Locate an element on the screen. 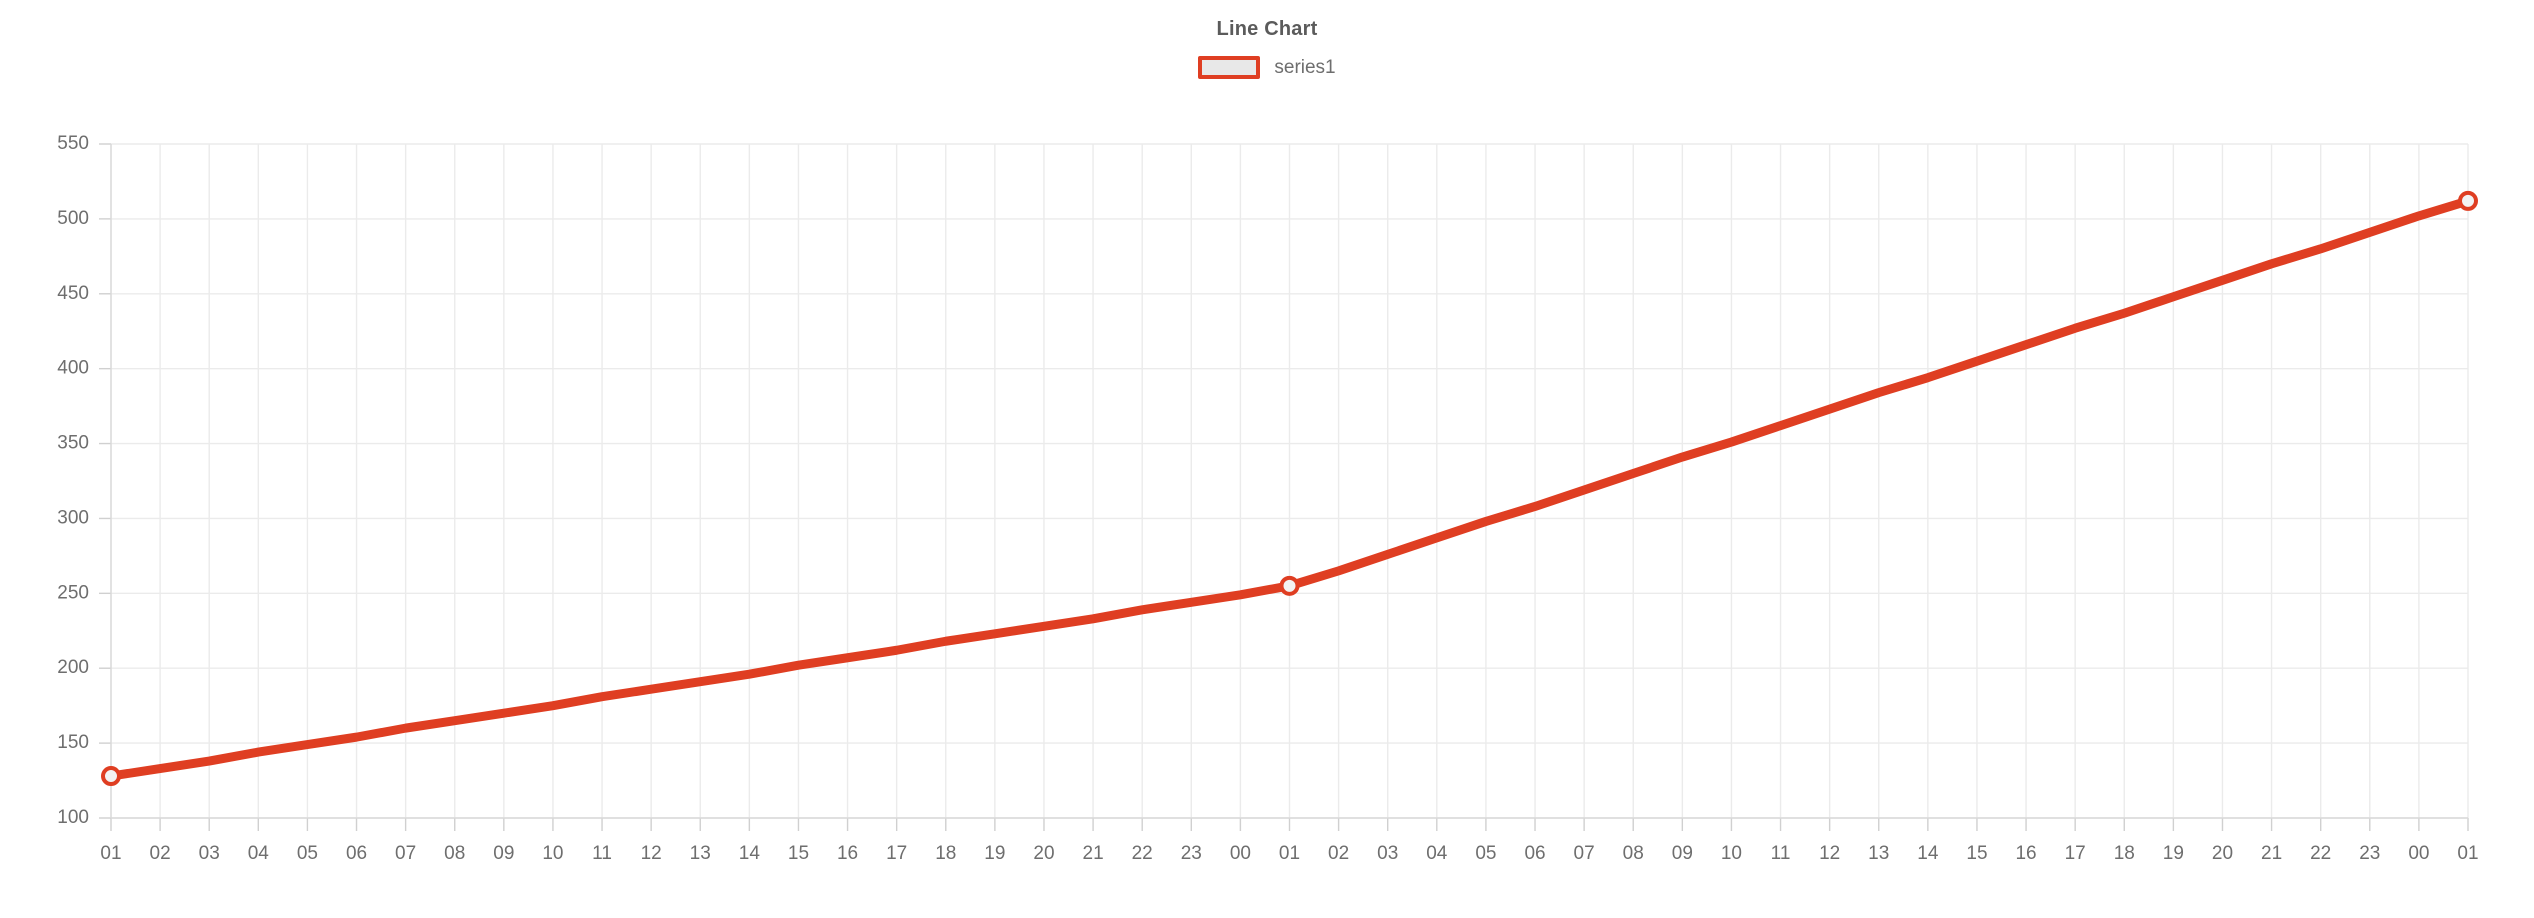  legend-item-series1: series1 is located at coordinates (1267, 67).